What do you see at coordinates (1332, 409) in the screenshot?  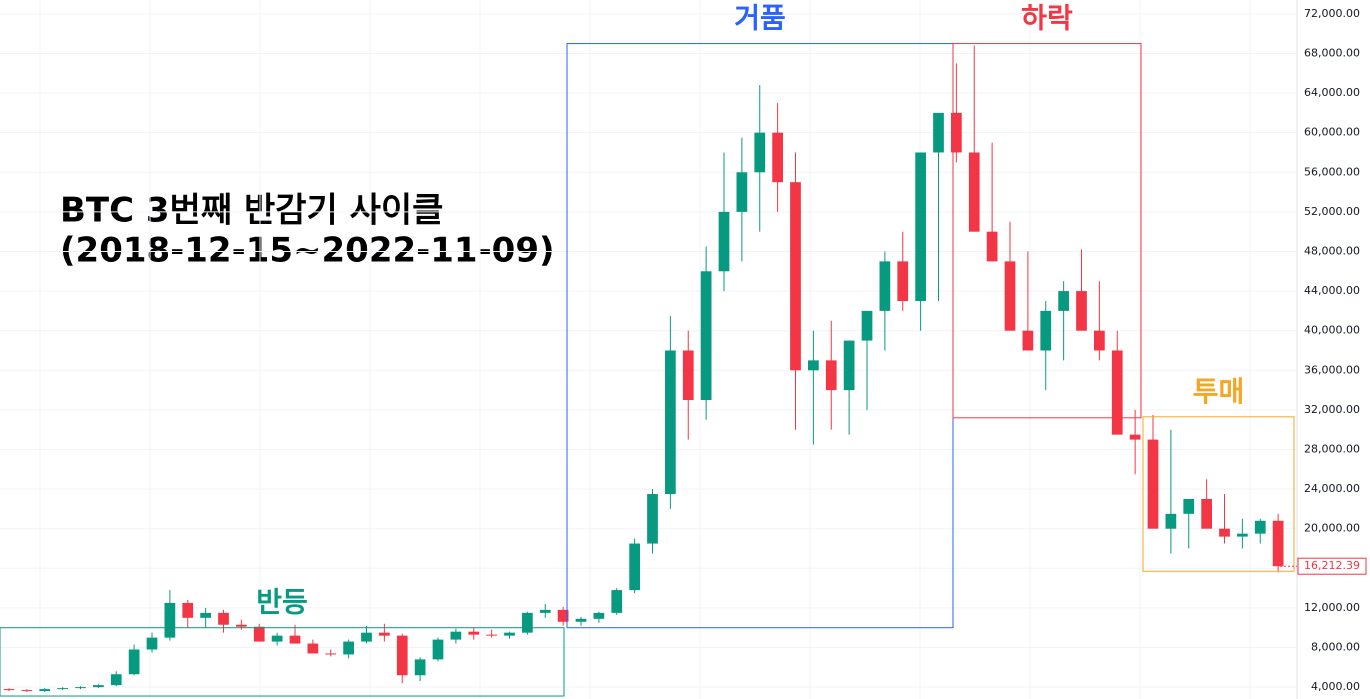 I see `y-tick-label: 32,000.00` at bounding box center [1332, 409].